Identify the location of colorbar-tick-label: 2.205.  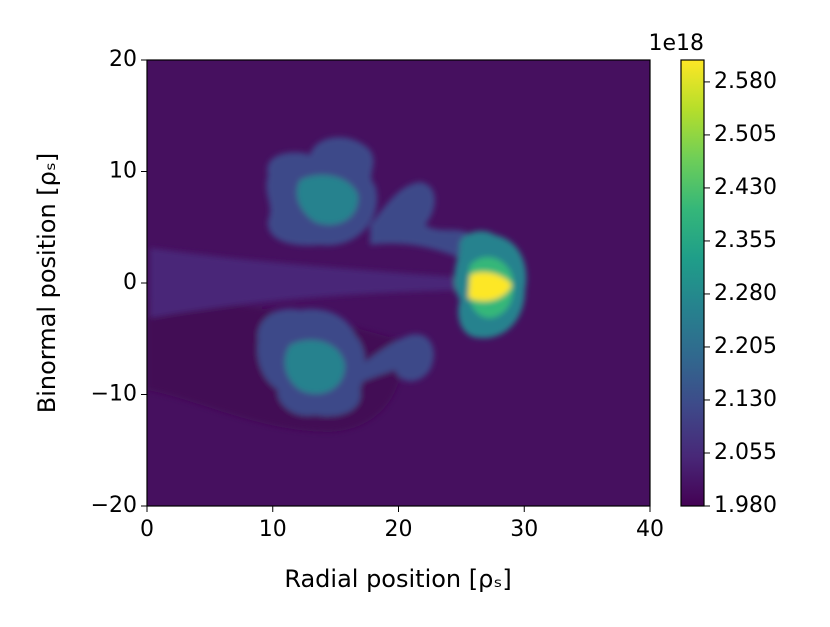
(745, 346).